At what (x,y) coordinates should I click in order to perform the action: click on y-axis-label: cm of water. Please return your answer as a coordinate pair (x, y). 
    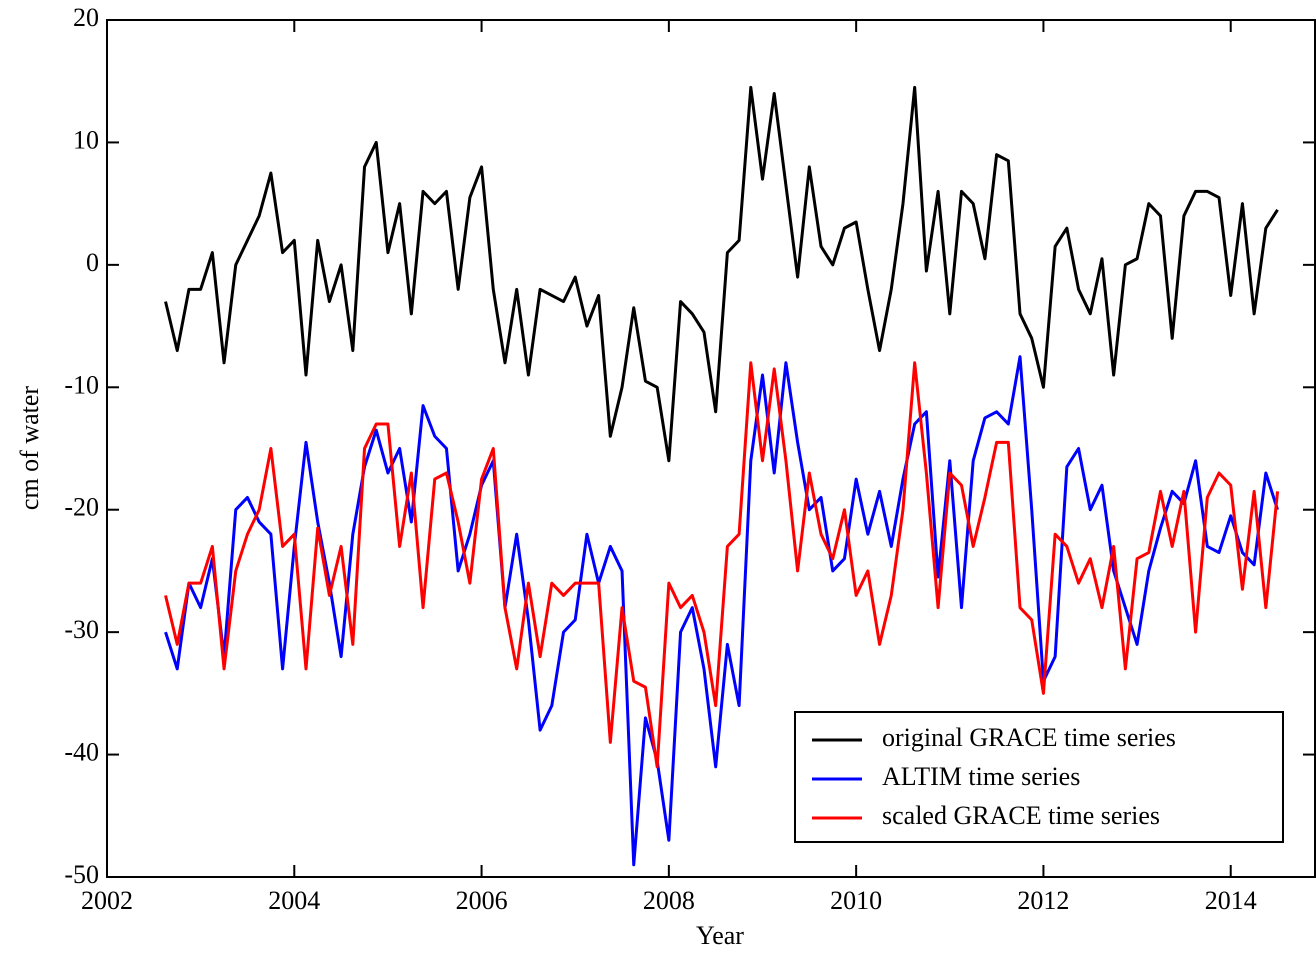
    Looking at the image, I should click on (29, 448).